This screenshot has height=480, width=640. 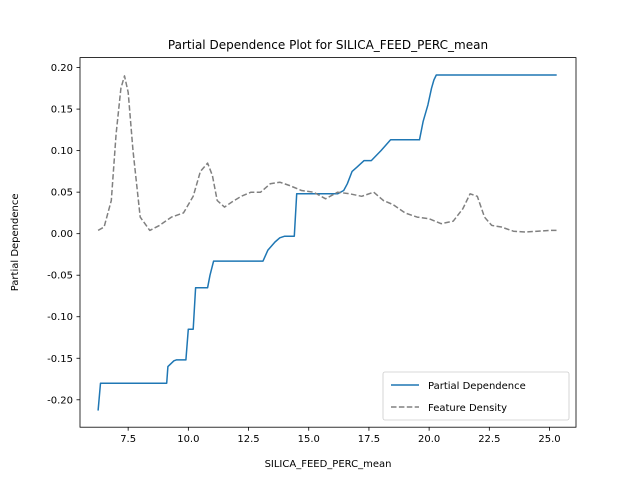 What do you see at coordinates (128, 439) in the screenshot?
I see `x-tick-label: 7.5` at bounding box center [128, 439].